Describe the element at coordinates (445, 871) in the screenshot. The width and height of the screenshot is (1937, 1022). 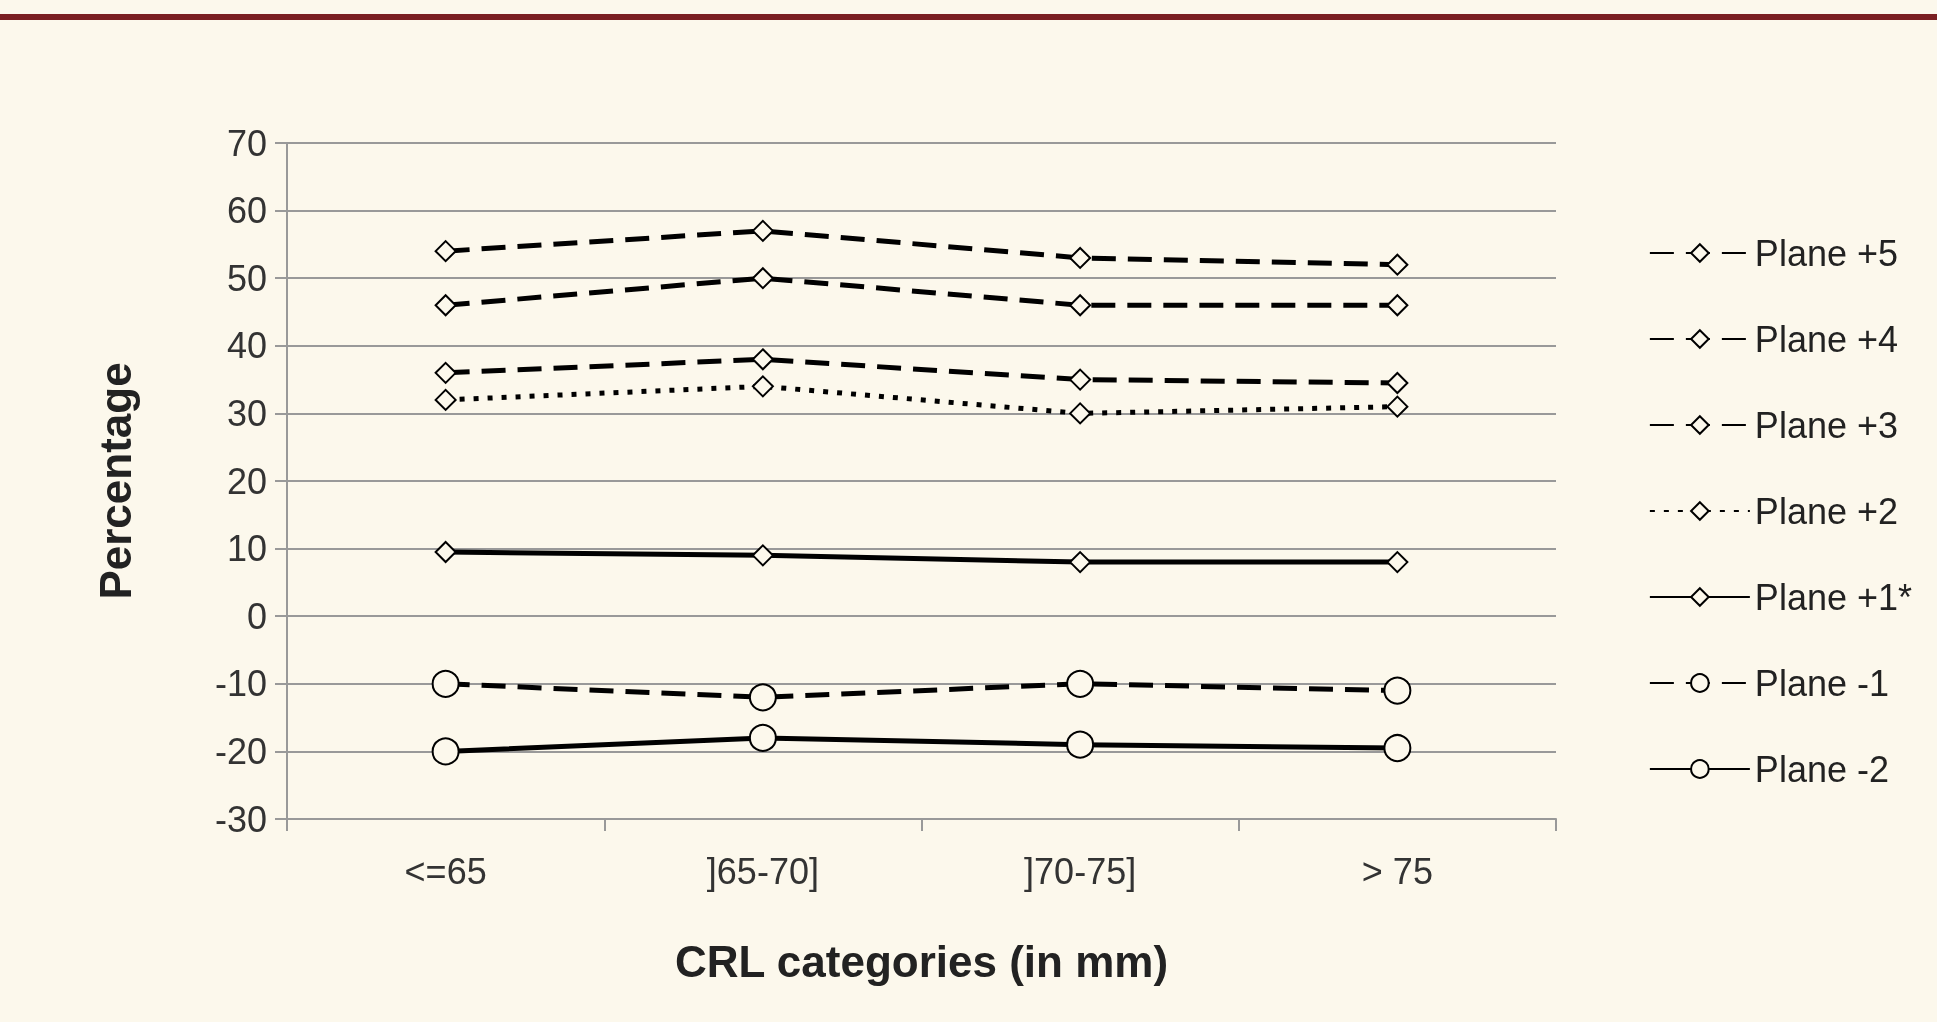
I see `x-tick-label: <=65` at that location.